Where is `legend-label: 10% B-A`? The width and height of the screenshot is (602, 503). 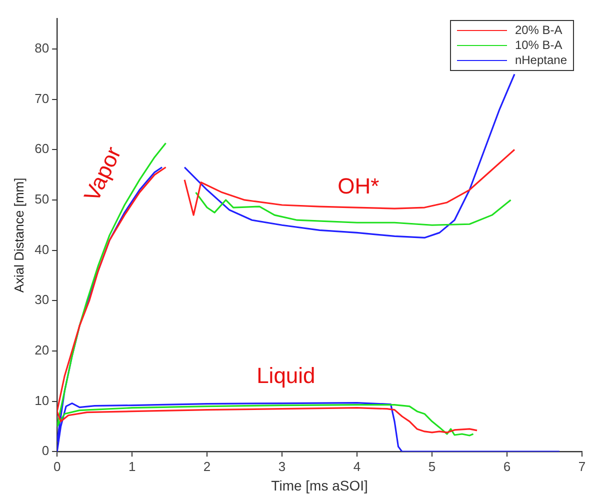 legend-label: 10% B-A is located at coordinates (538, 45).